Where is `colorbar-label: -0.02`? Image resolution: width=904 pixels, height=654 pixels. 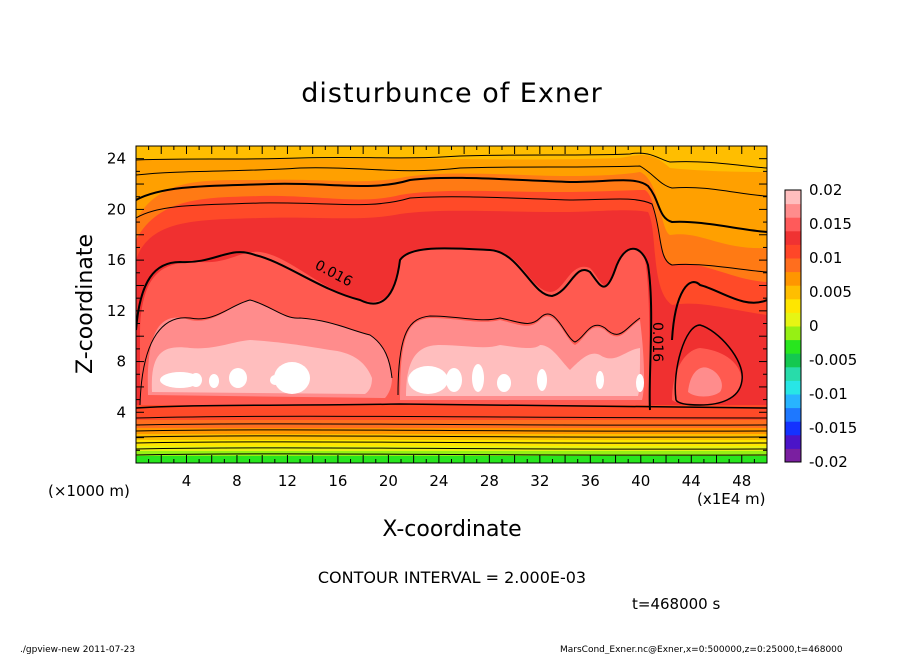
colorbar-label: -0.02 is located at coordinates (828, 462).